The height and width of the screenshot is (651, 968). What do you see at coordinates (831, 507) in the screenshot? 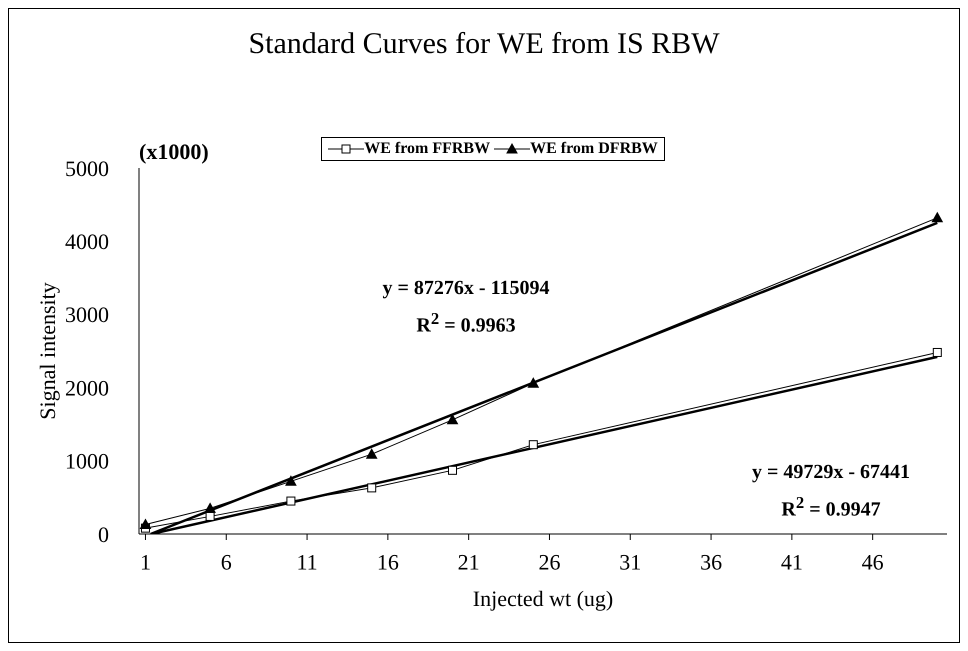
I see `annotation: R$^{2}$ = 0.9947` at bounding box center [831, 507].